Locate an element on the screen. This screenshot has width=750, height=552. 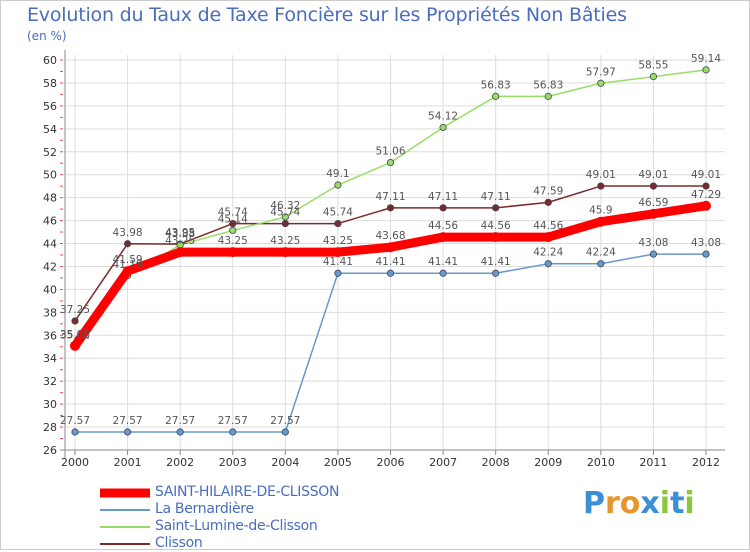
legend-label: Saint-Lumine-de-Clisson is located at coordinates (236, 526).